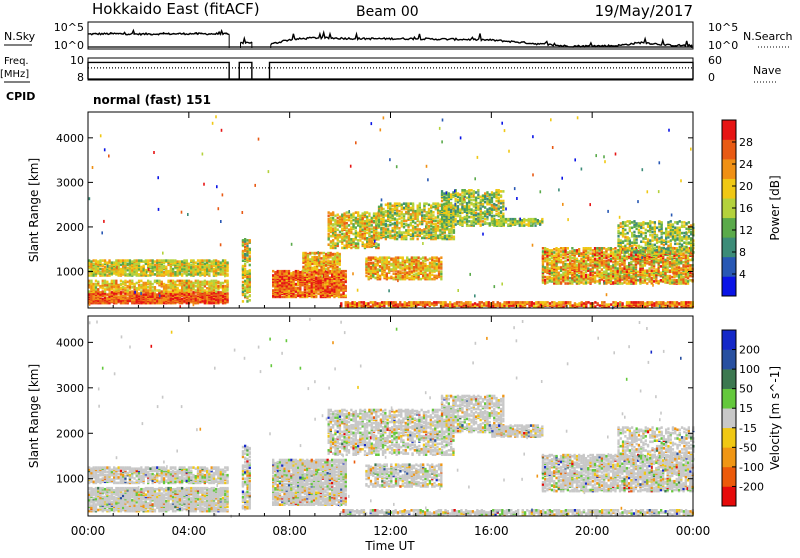 This screenshot has height=558, width=800. What do you see at coordinates (644, 11) in the screenshot?
I see `date-title: 19/May/2017` at bounding box center [644, 11].